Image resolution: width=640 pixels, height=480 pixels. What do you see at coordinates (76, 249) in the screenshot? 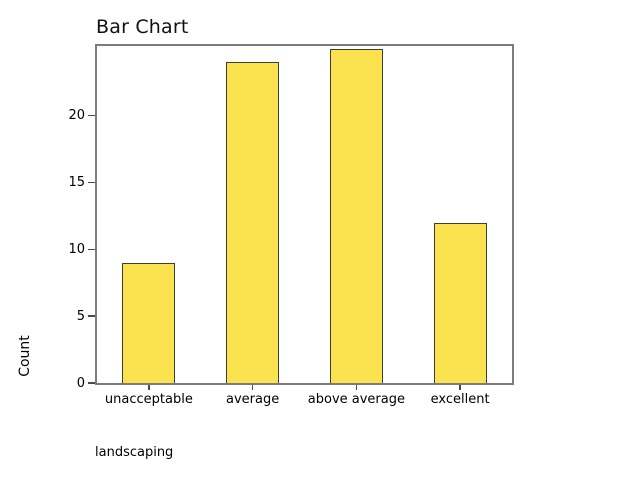
I see `y-tick-label: 10` at bounding box center [76, 249].